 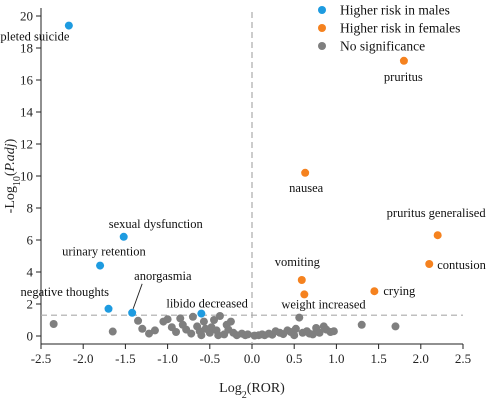 I want to click on x-tick-label: -0.5, so click(x=210, y=358).